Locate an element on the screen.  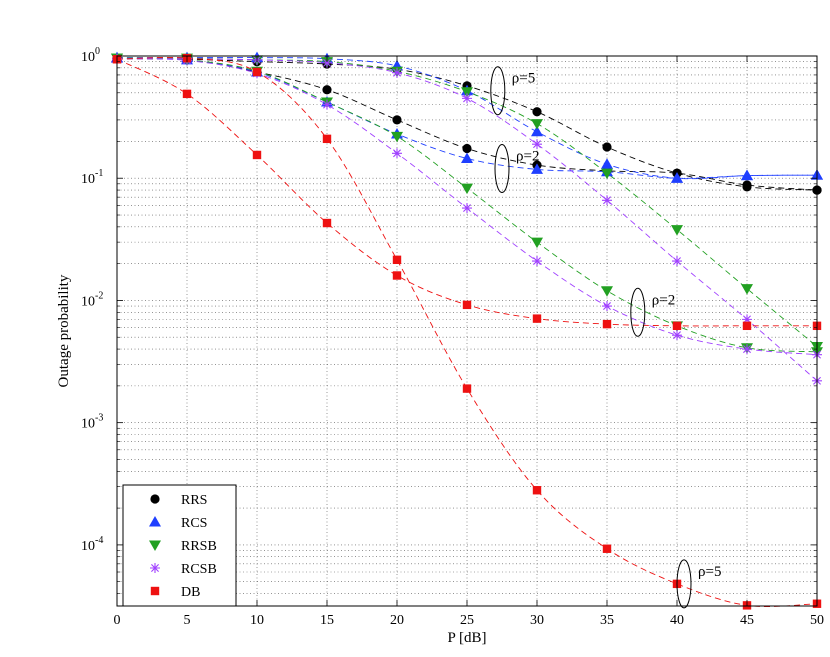
legend-label-rcs: RCS is located at coordinates (194, 523).